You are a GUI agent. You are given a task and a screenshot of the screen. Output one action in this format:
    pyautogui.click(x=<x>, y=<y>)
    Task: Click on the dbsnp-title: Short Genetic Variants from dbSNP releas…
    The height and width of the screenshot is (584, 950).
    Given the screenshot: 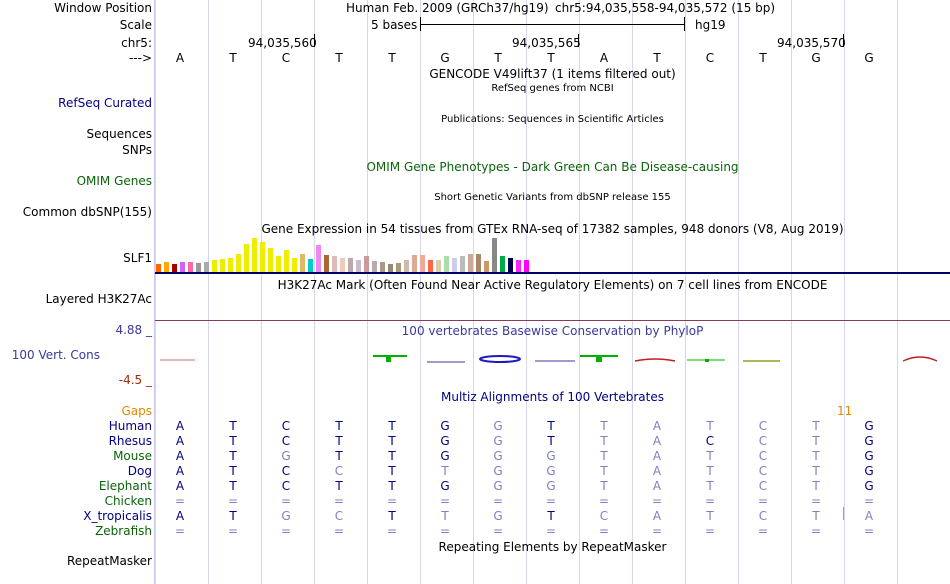 What is the action you would take?
    pyautogui.click(x=552, y=197)
    